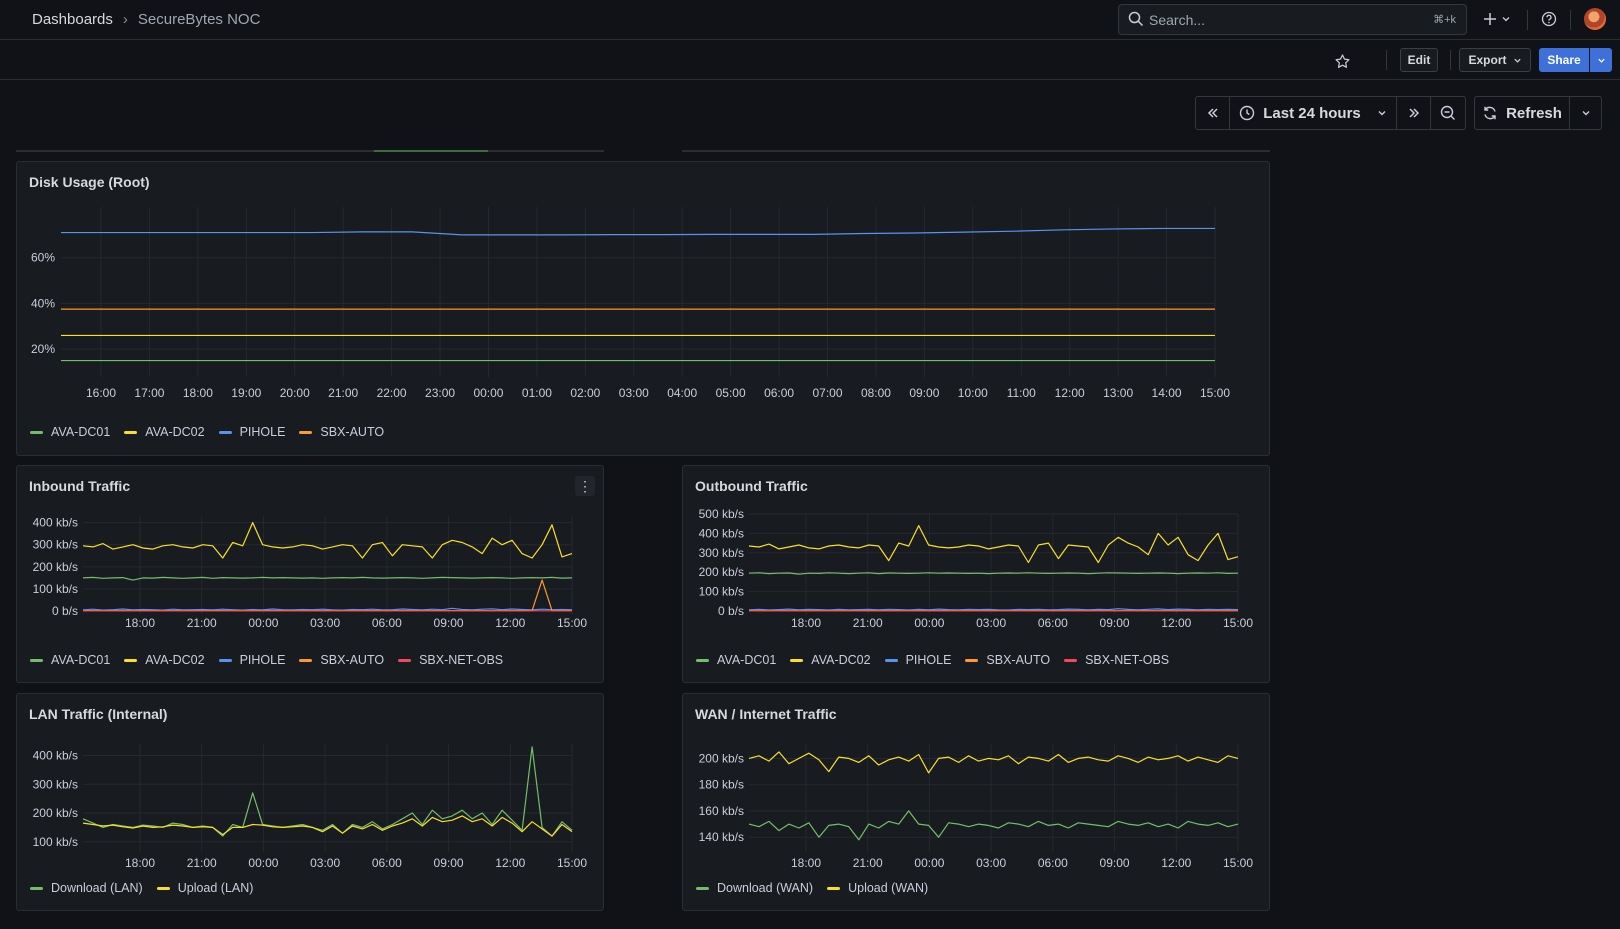 This screenshot has height=929, width=1620. What do you see at coordinates (1127, 660) in the screenshot?
I see `legend-label: SBX-NET-OBS` at bounding box center [1127, 660].